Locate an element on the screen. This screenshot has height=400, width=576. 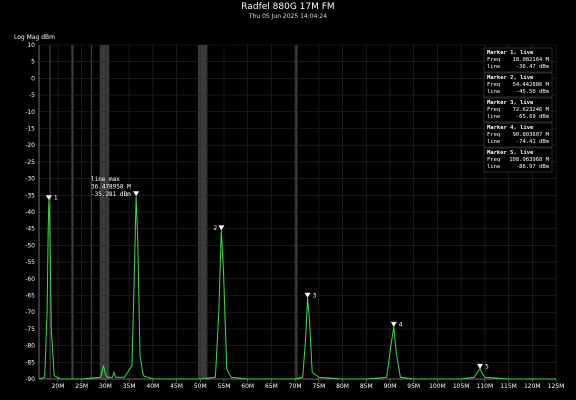
x-tick-label: 50M is located at coordinates (200, 386).